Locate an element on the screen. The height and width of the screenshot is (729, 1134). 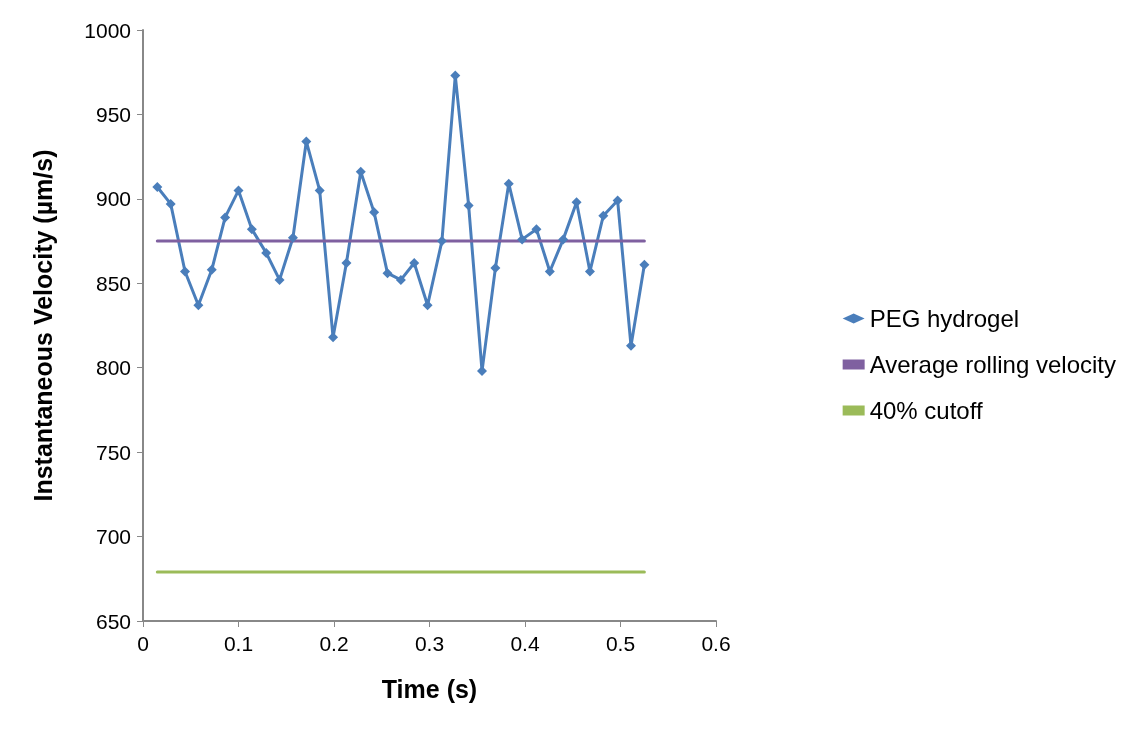
legend-label: Average rolling velocity is located at coordinates (993, 364).